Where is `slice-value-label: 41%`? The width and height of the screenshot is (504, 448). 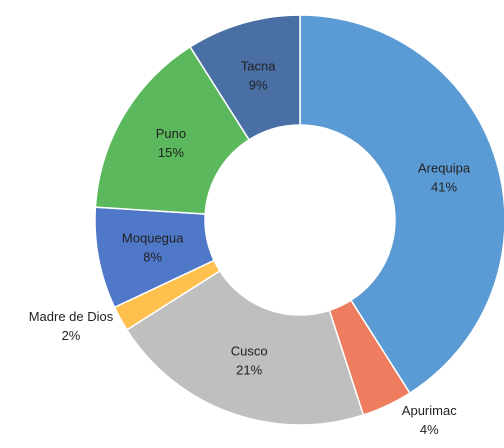
slice-value-label: 41% is located at coordinates (444, 187).